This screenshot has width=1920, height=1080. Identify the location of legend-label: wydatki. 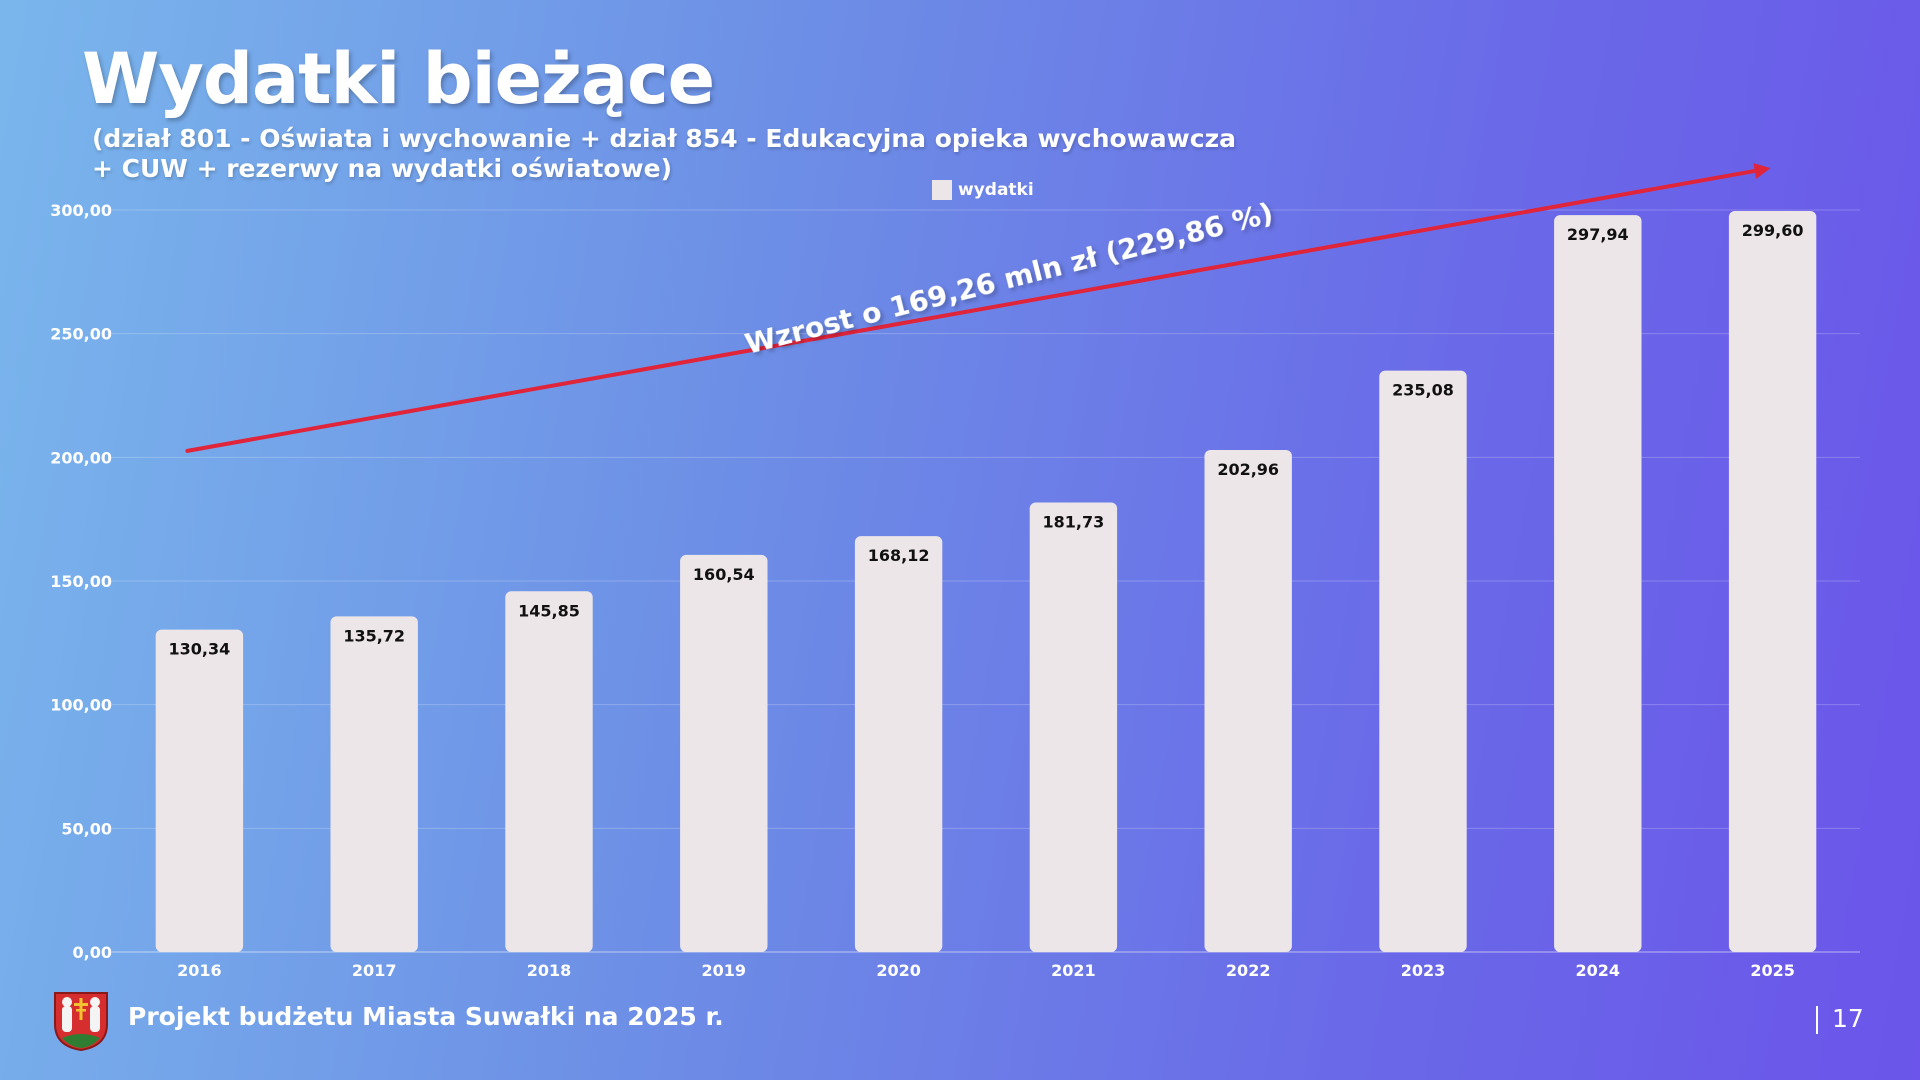
(996, 190).